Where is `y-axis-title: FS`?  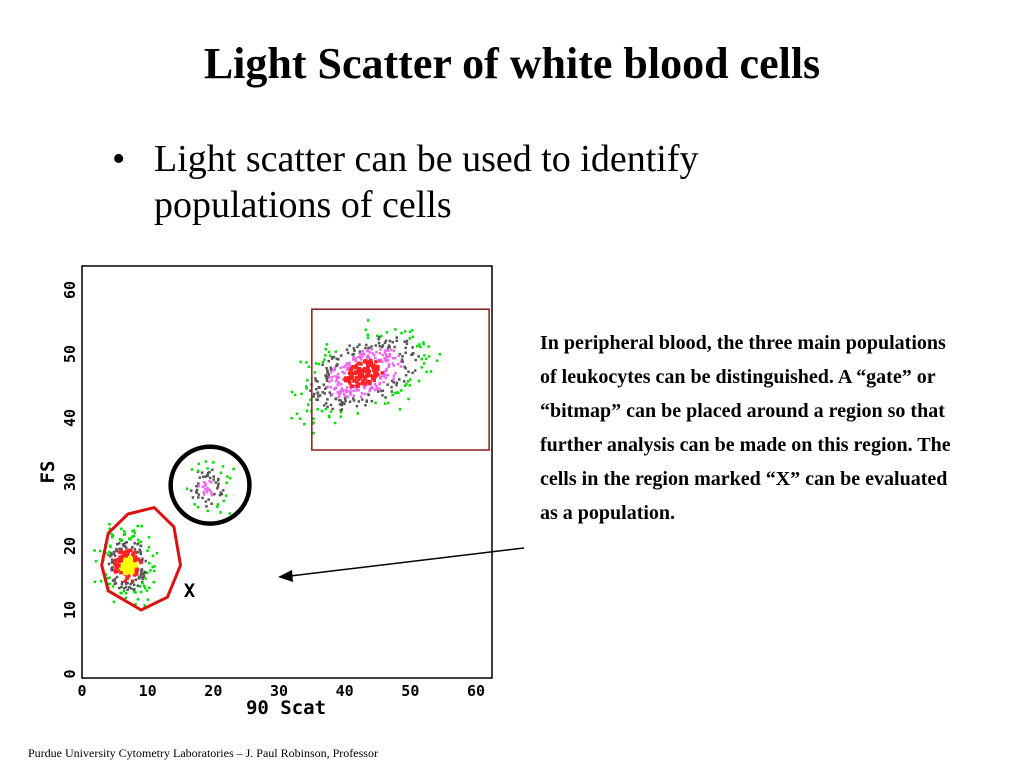
y-axis-title: FS is located at coordinates (48, 472).